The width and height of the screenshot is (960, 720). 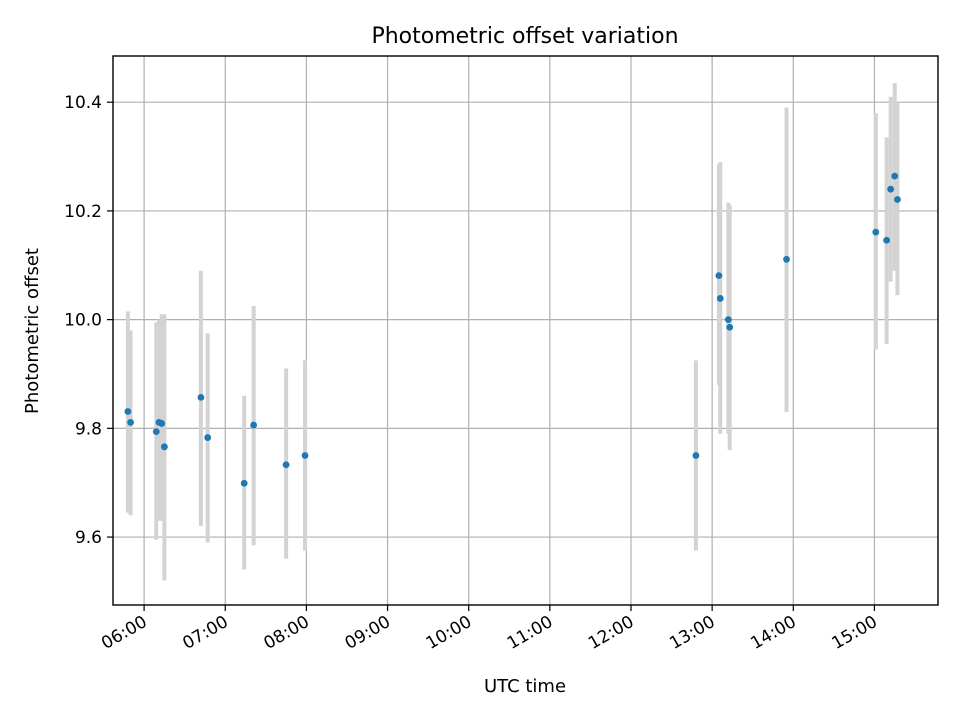 I want to click on x-tick-label: 09:00, so click(x=368, y=633).